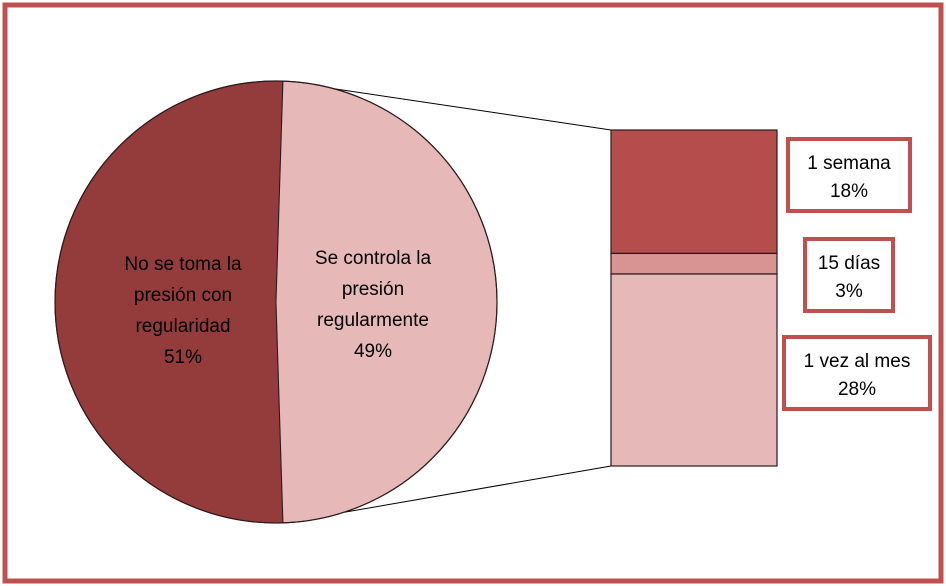 This screenshot has width=946, height=586. I want to click on breakdown-label-2: 1 vez al mes, so click(857, 361).